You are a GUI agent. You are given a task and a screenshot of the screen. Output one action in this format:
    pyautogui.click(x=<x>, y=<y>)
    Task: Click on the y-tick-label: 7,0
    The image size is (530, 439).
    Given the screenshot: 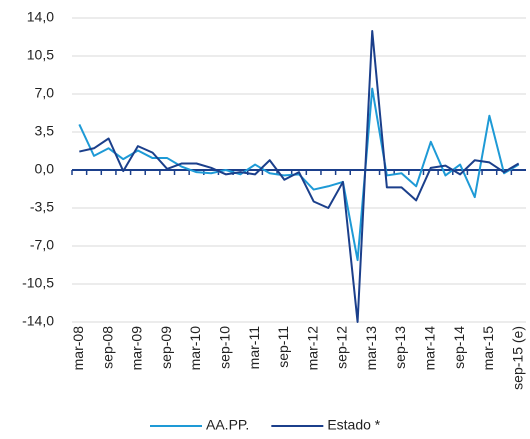 What is the action you would take?
    pyautogui.click(x=45, y=93)
    